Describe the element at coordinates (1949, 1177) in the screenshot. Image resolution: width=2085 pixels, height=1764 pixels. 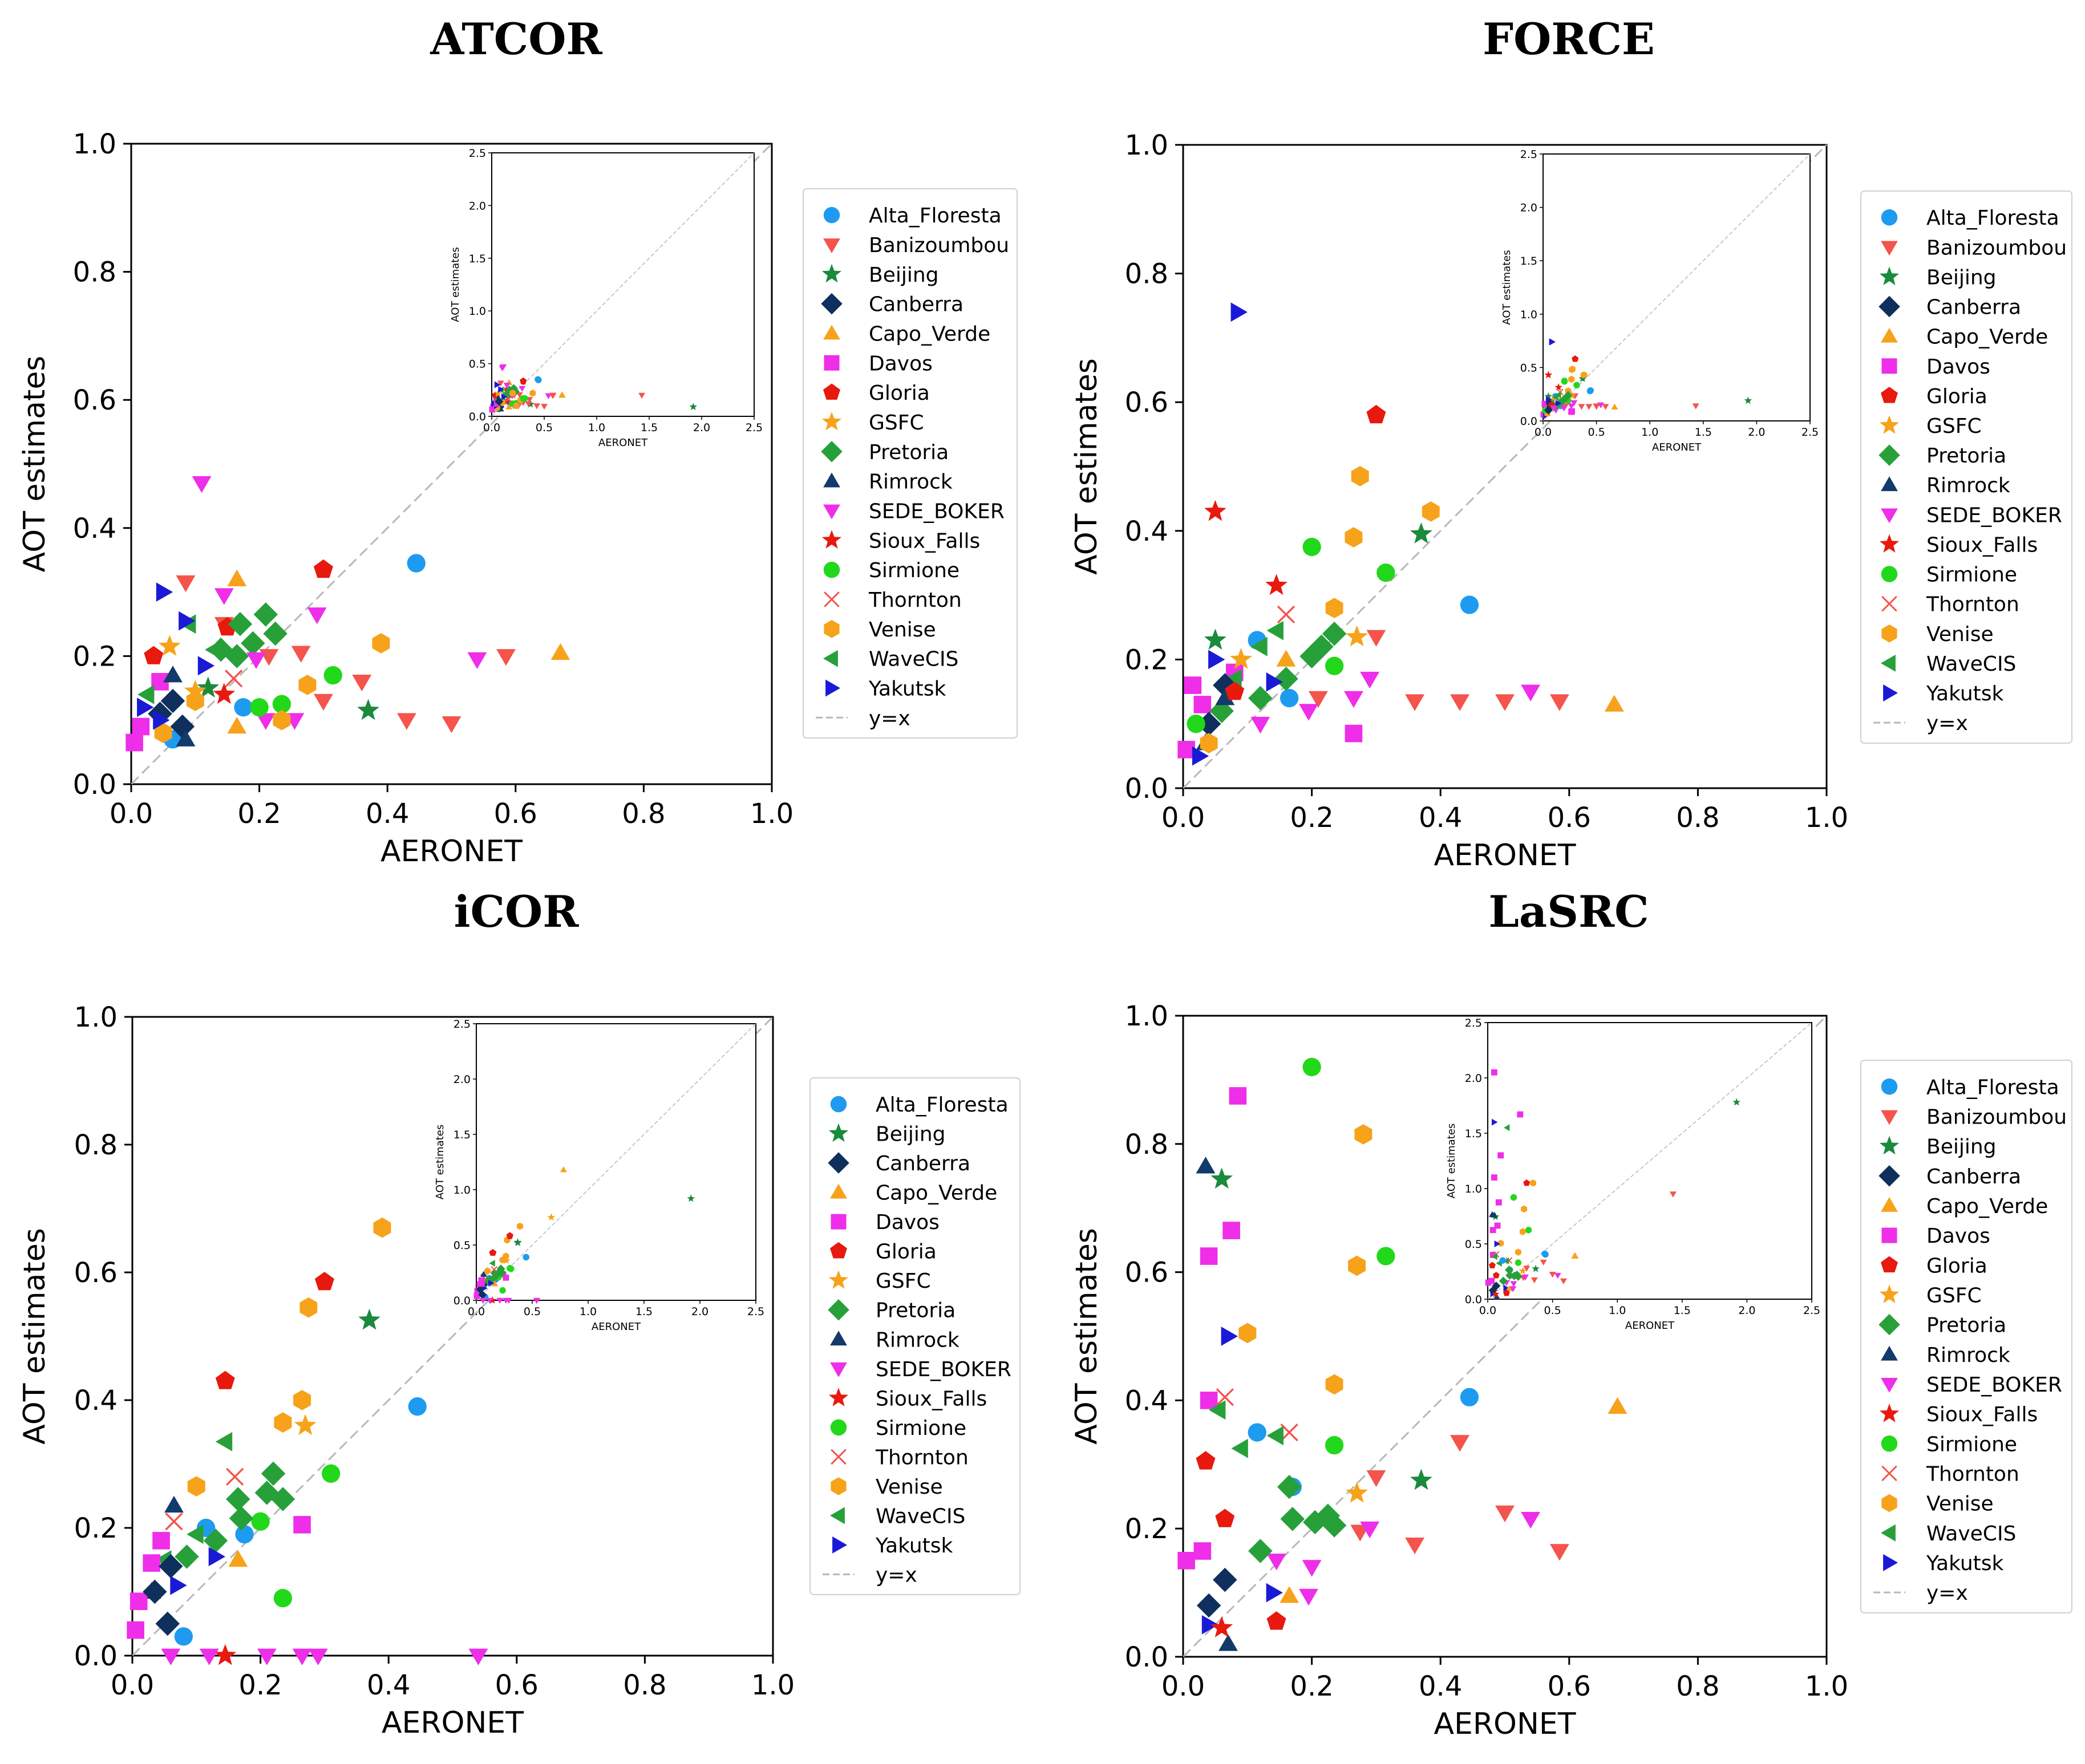
I see `legend-entry-canberra: Canberra` at that location.